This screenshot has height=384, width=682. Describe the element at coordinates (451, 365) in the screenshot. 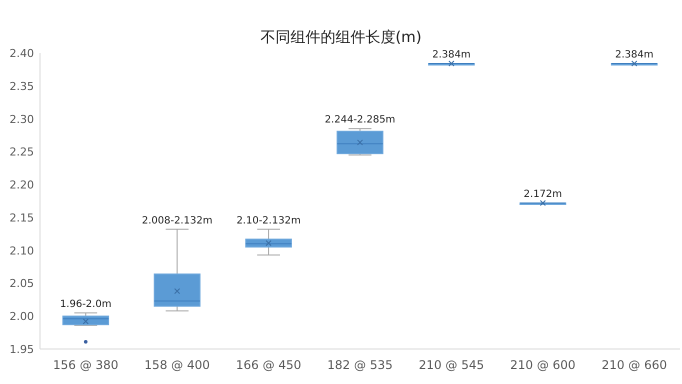

I see `x-tick-label: 210 @ 545` at that location.